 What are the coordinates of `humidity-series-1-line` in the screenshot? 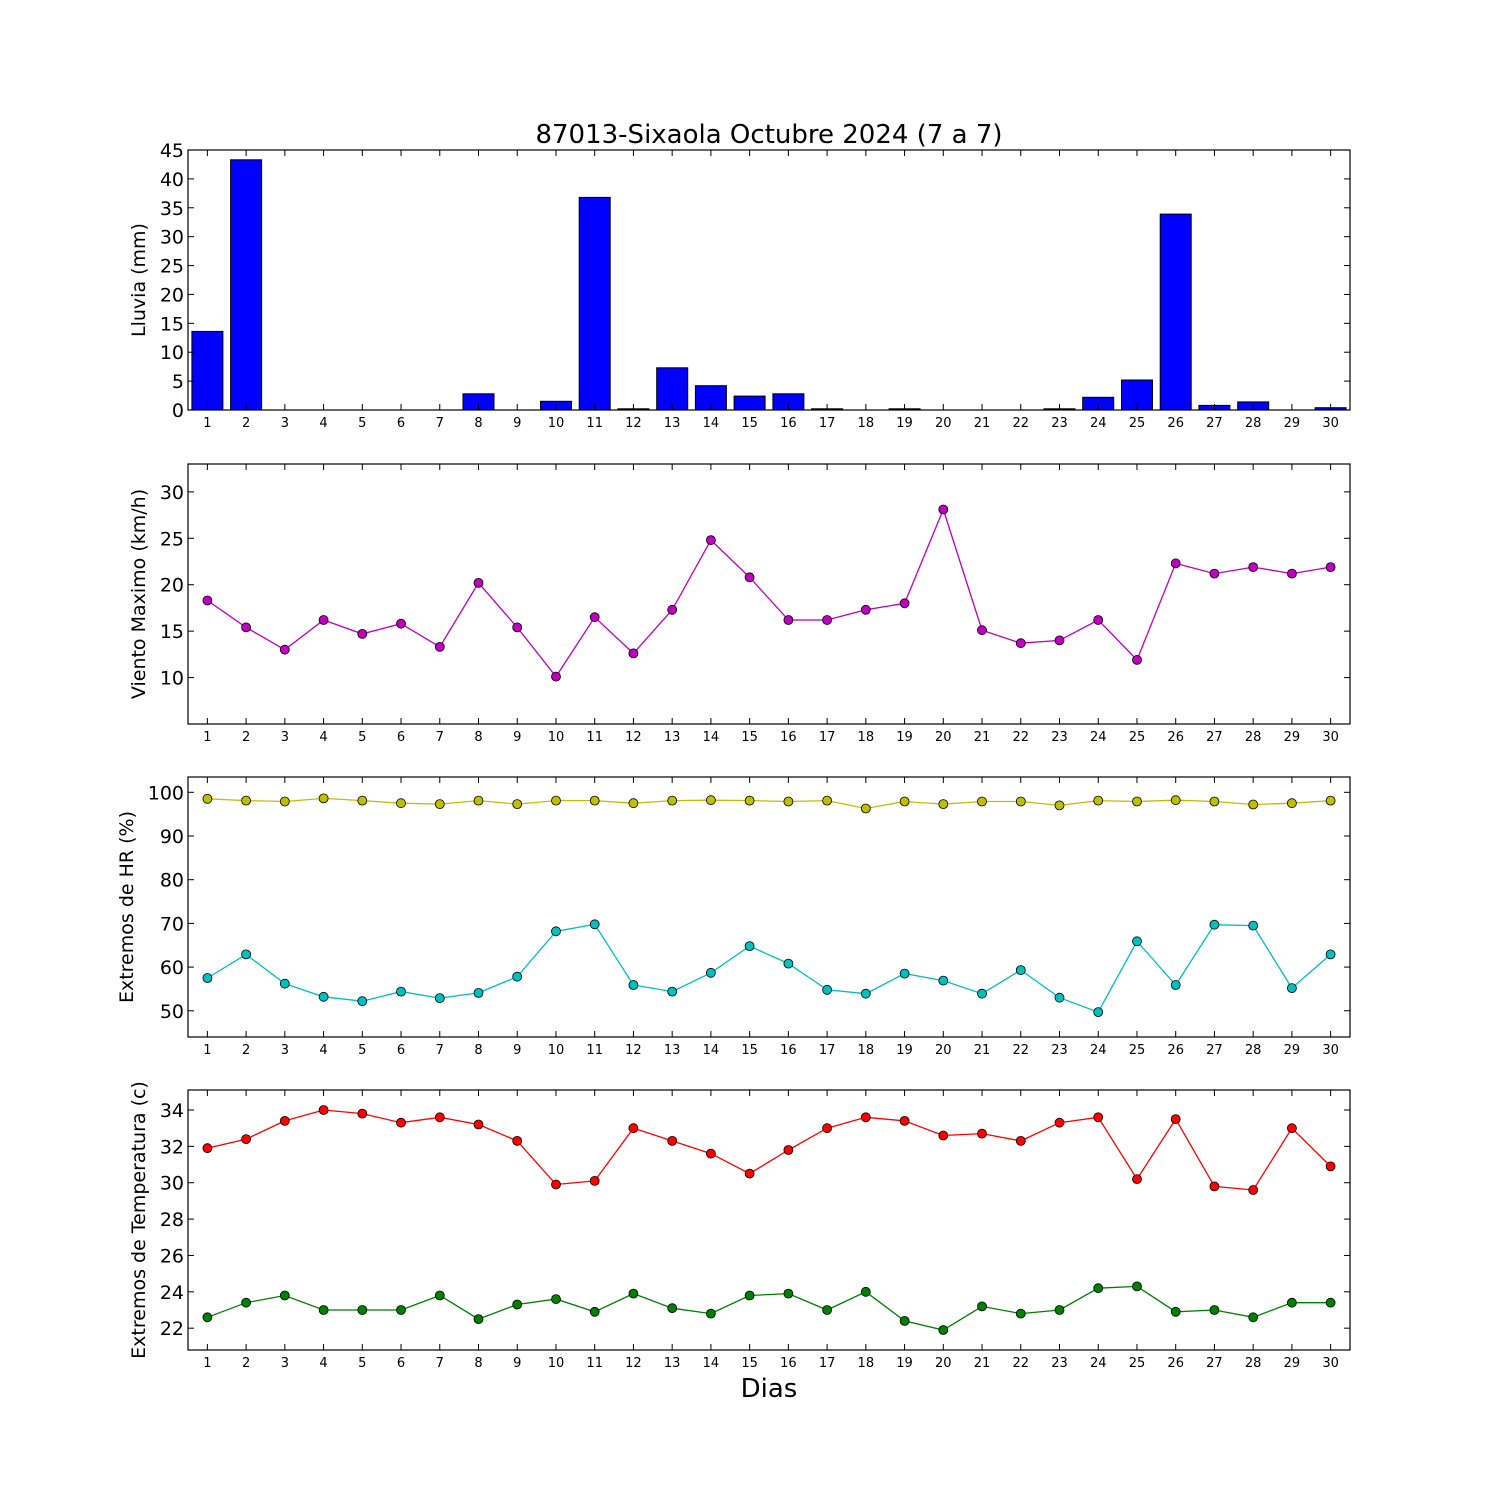 It's located at (769, 968).